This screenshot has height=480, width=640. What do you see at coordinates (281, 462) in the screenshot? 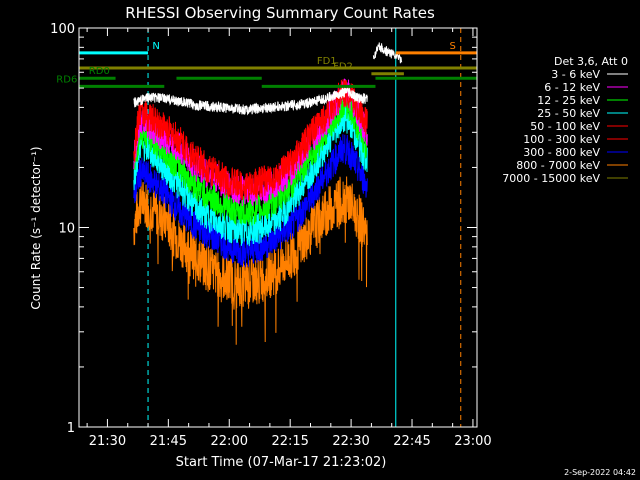
I see `x-axis-label: Start Time (07-Mar-17 21:23:02)` at bounding box center [281, 462].